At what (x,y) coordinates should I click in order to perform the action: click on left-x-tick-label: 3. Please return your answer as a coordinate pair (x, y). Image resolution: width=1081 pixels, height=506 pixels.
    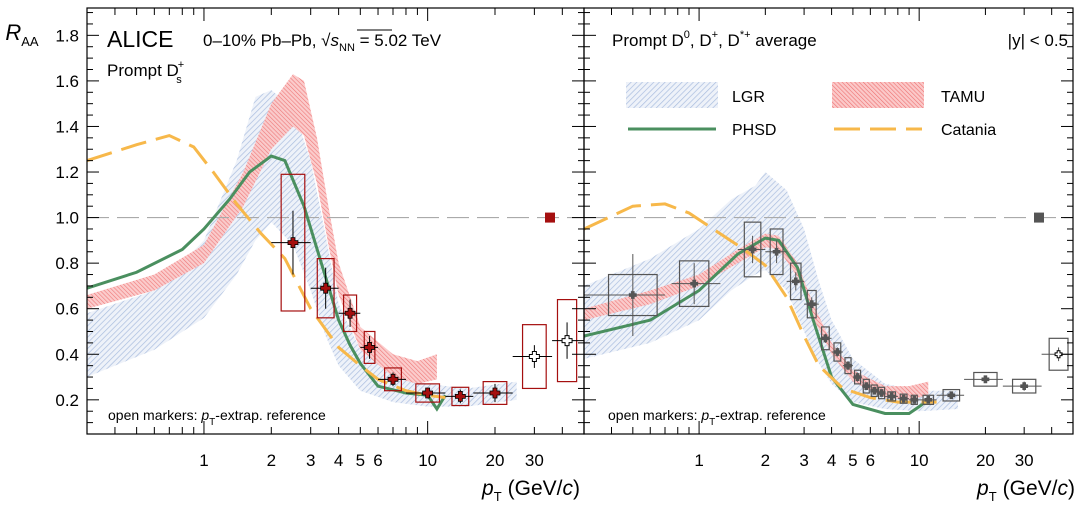
    Looking at the image, I should click on (310, 460).